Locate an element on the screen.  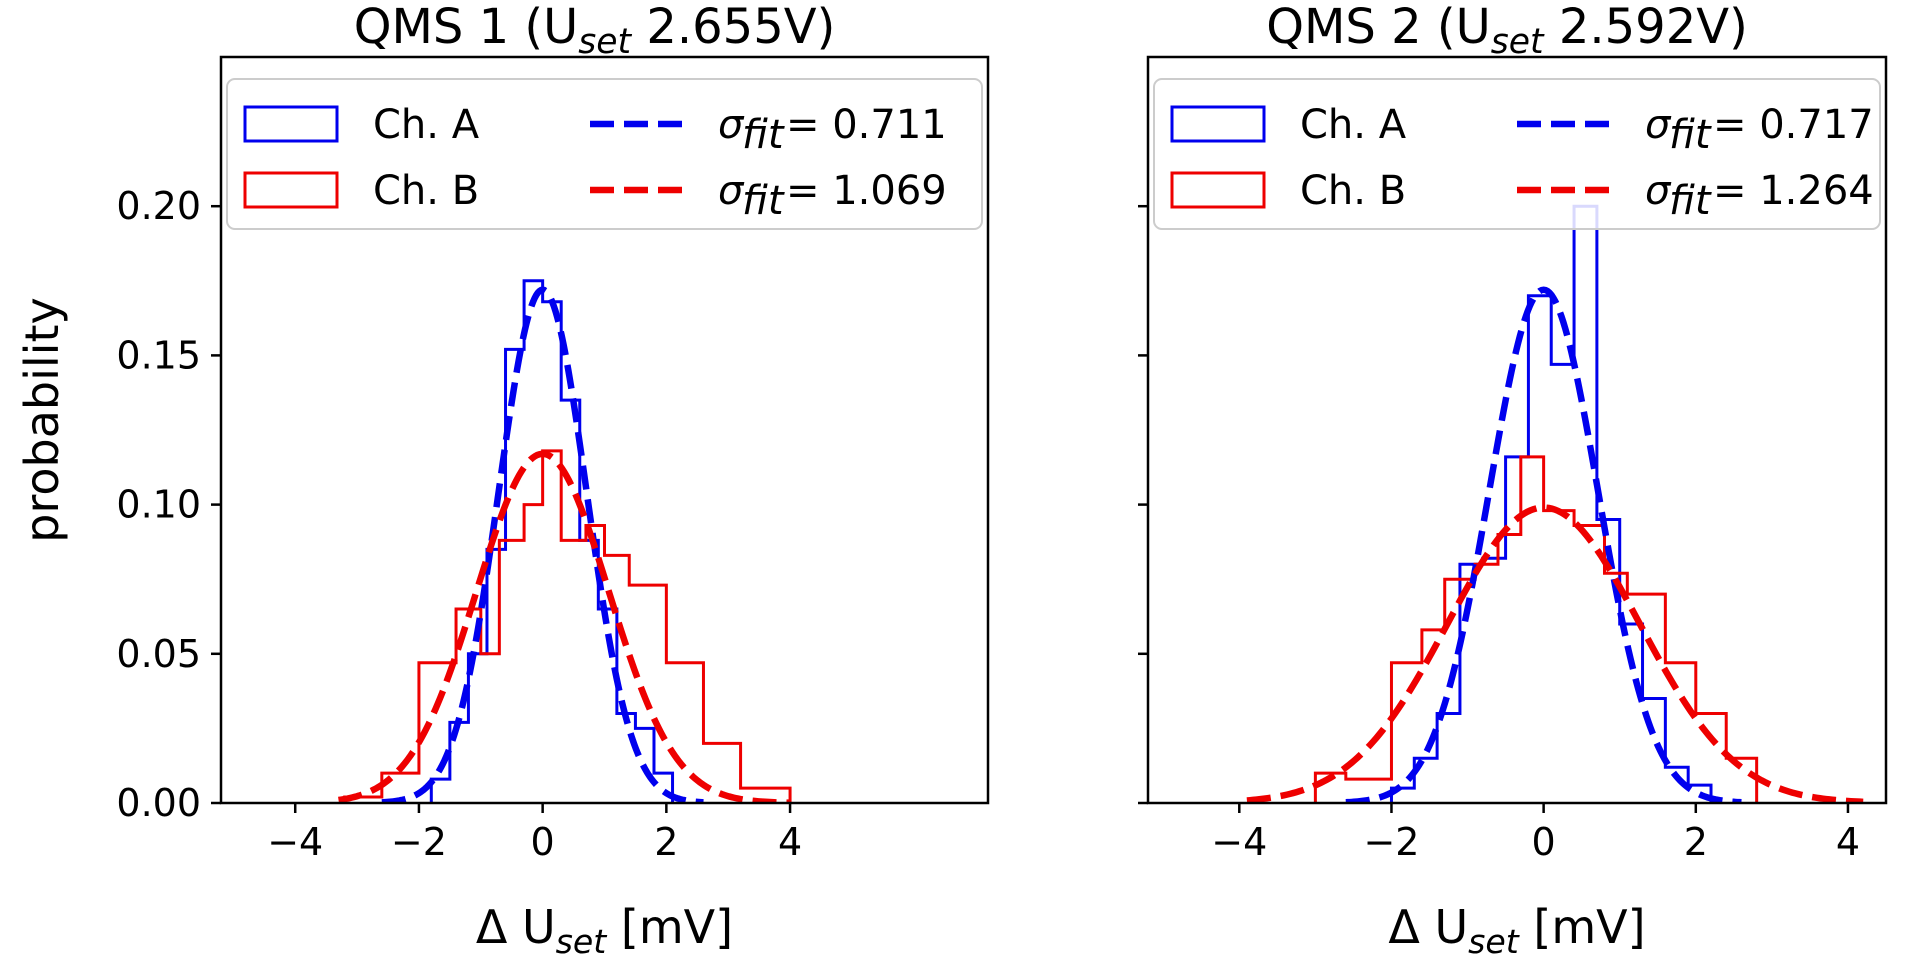
y-tick-label: 0.20 is located at coordinates (158, 206).